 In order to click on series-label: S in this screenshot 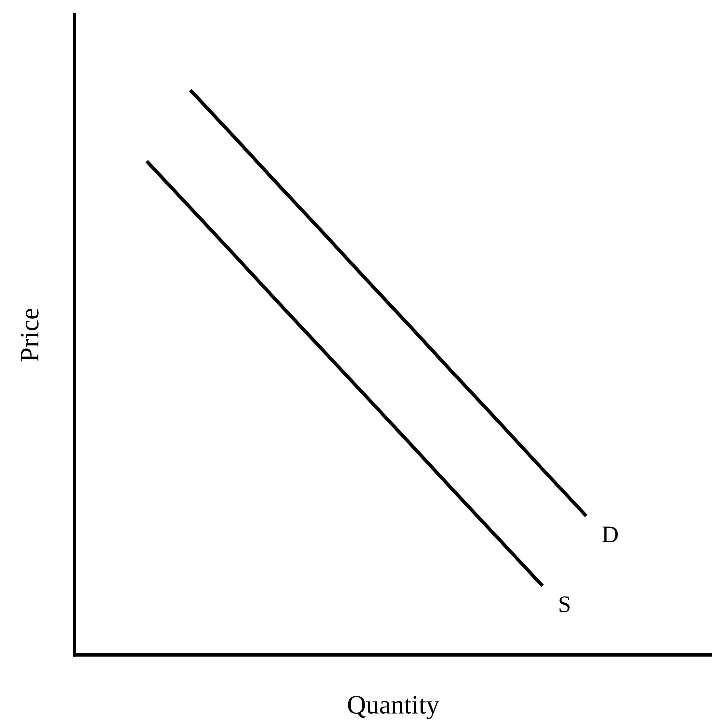, I will do `click(565, 604)`.